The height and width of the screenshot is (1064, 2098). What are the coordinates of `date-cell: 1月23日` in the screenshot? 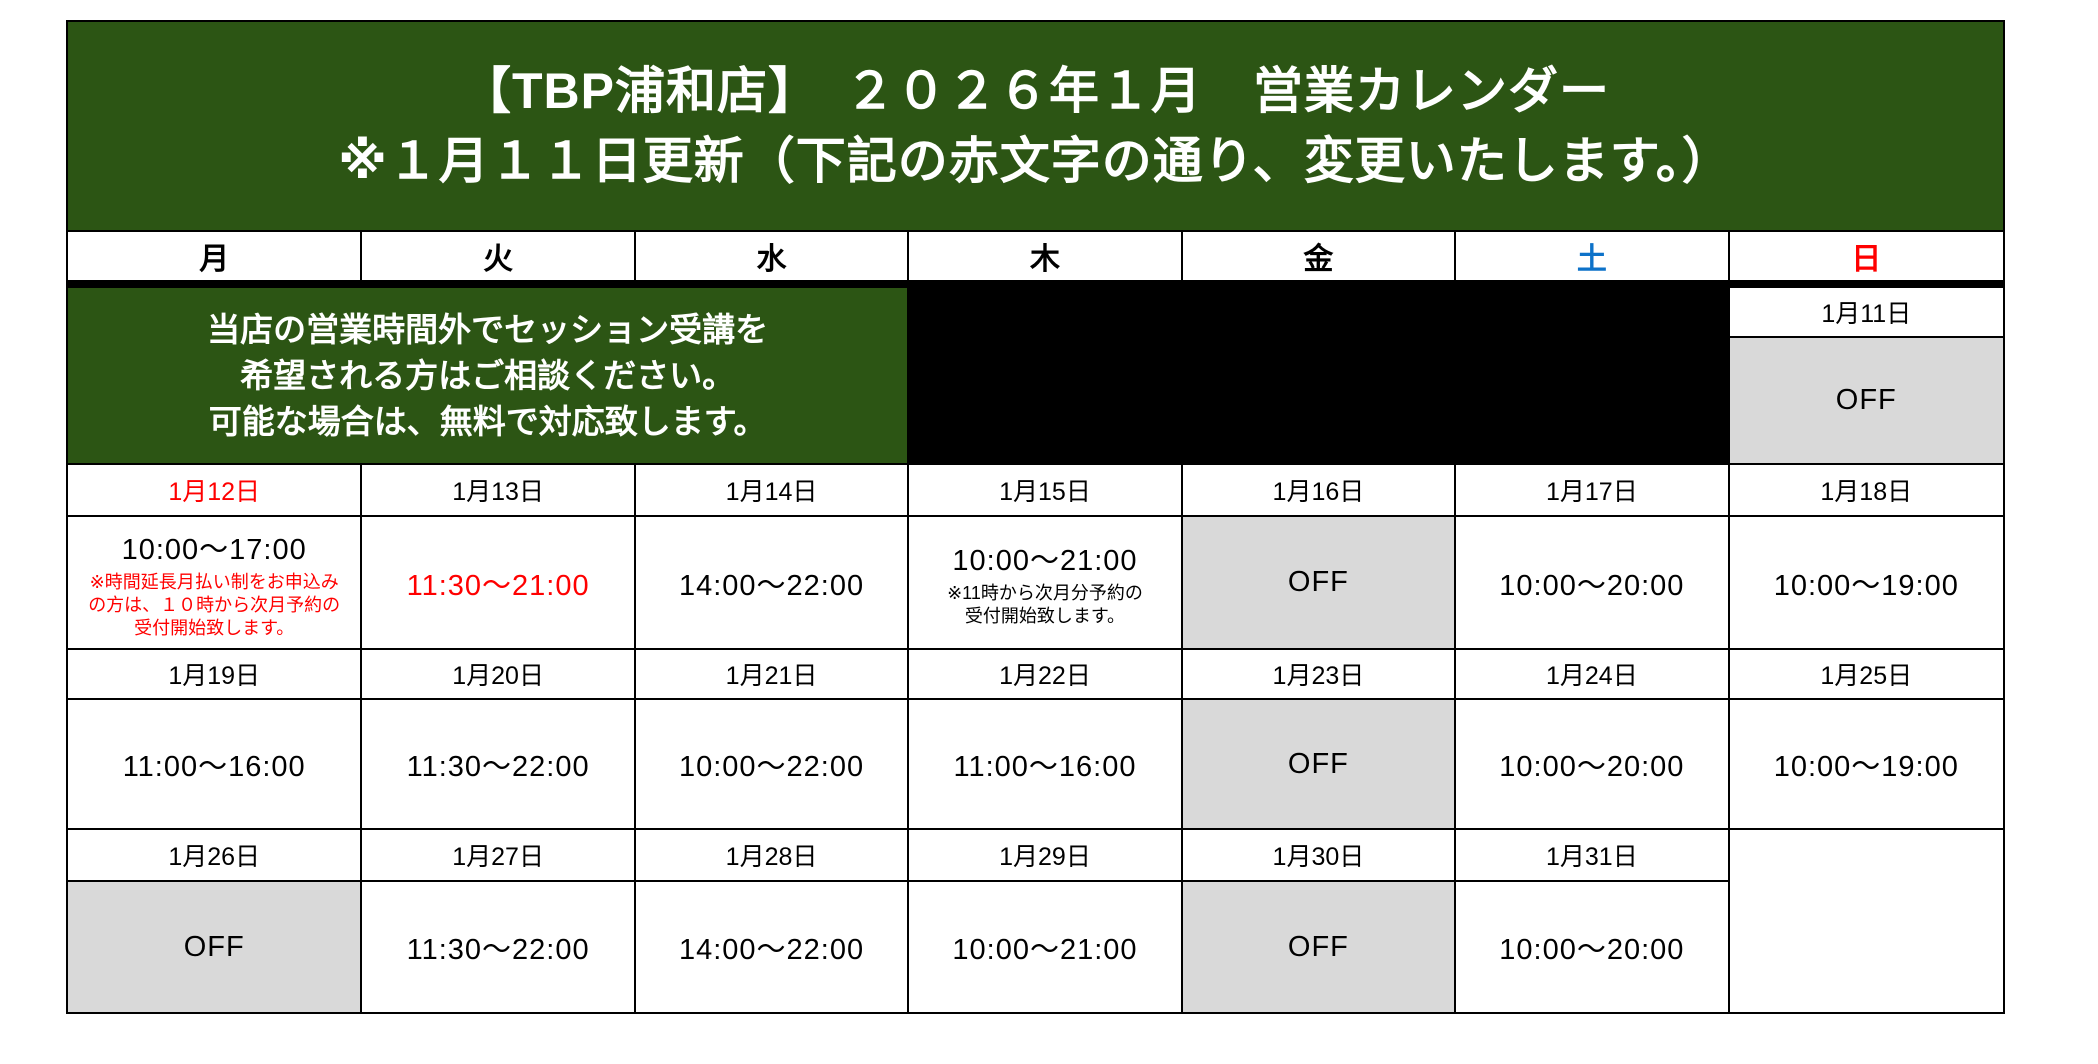 It's located at (1319, 675).